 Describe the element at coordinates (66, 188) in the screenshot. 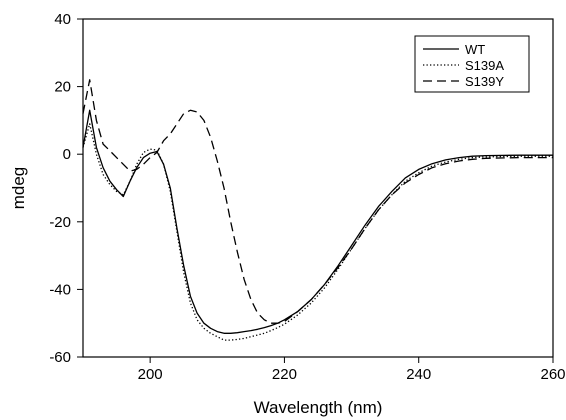

I see `y-axis: -60 -40 -20 0 20 40` at that location.